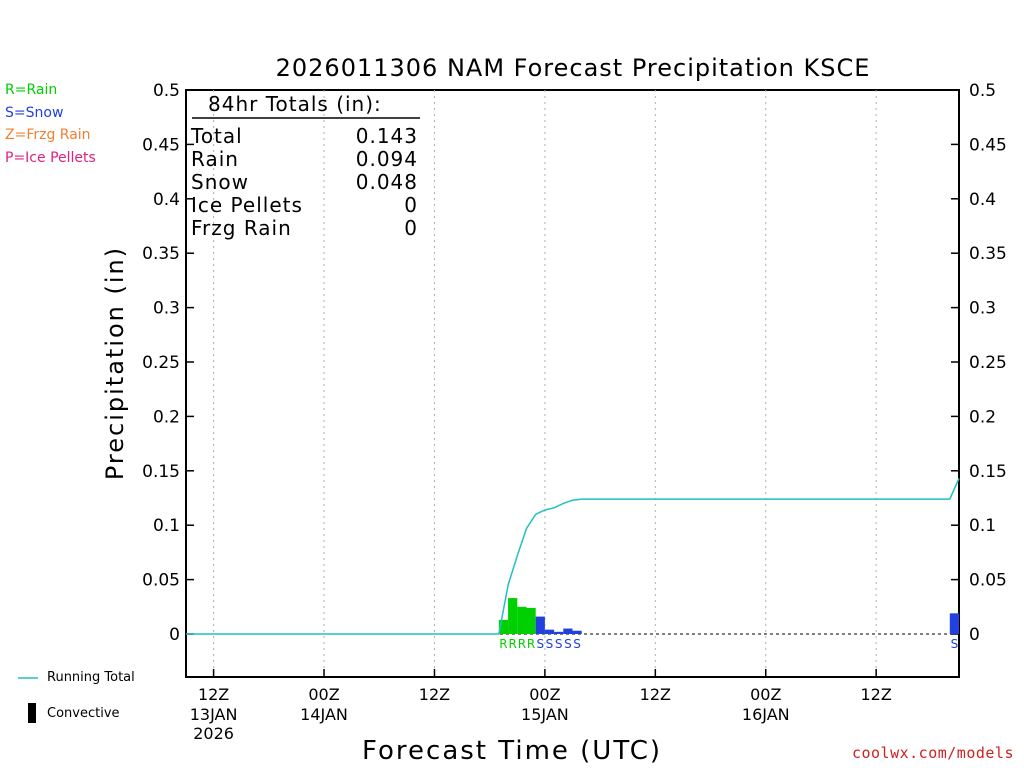  Describe the element at coordinates (411, 228) in the screenshot. I see `totals-value-frzg-rain: 0` at that location.